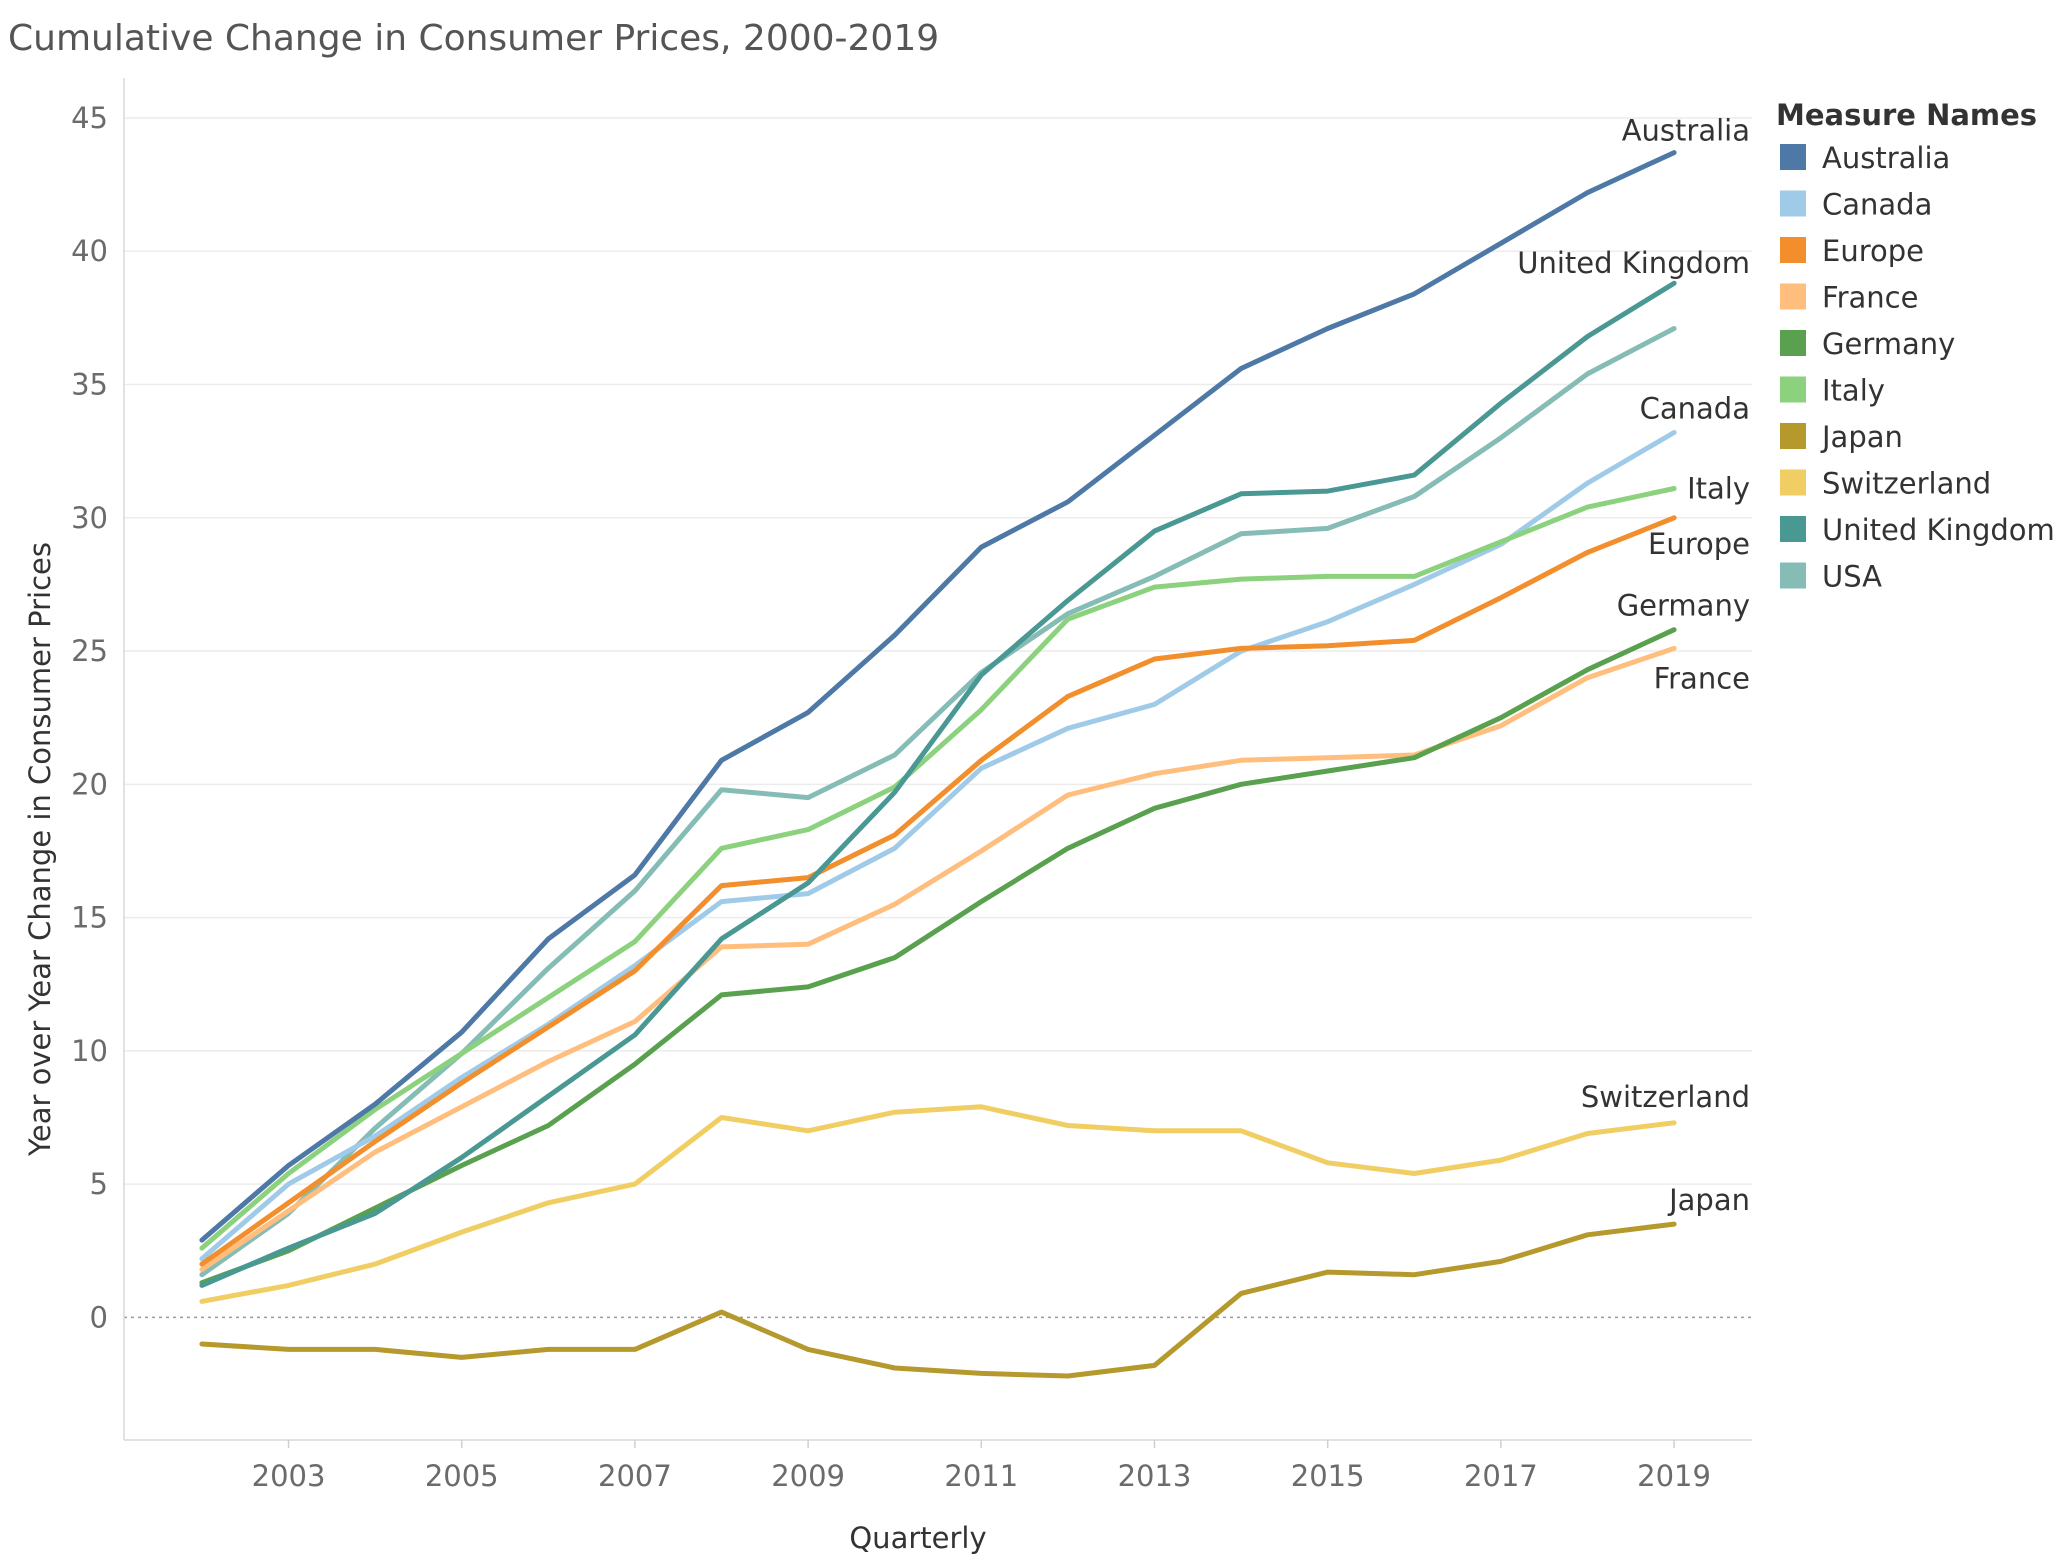  I want to click on y-axis-ticks: 0 5 10 15 20 25 30 35 40 45, so click(89, 717).